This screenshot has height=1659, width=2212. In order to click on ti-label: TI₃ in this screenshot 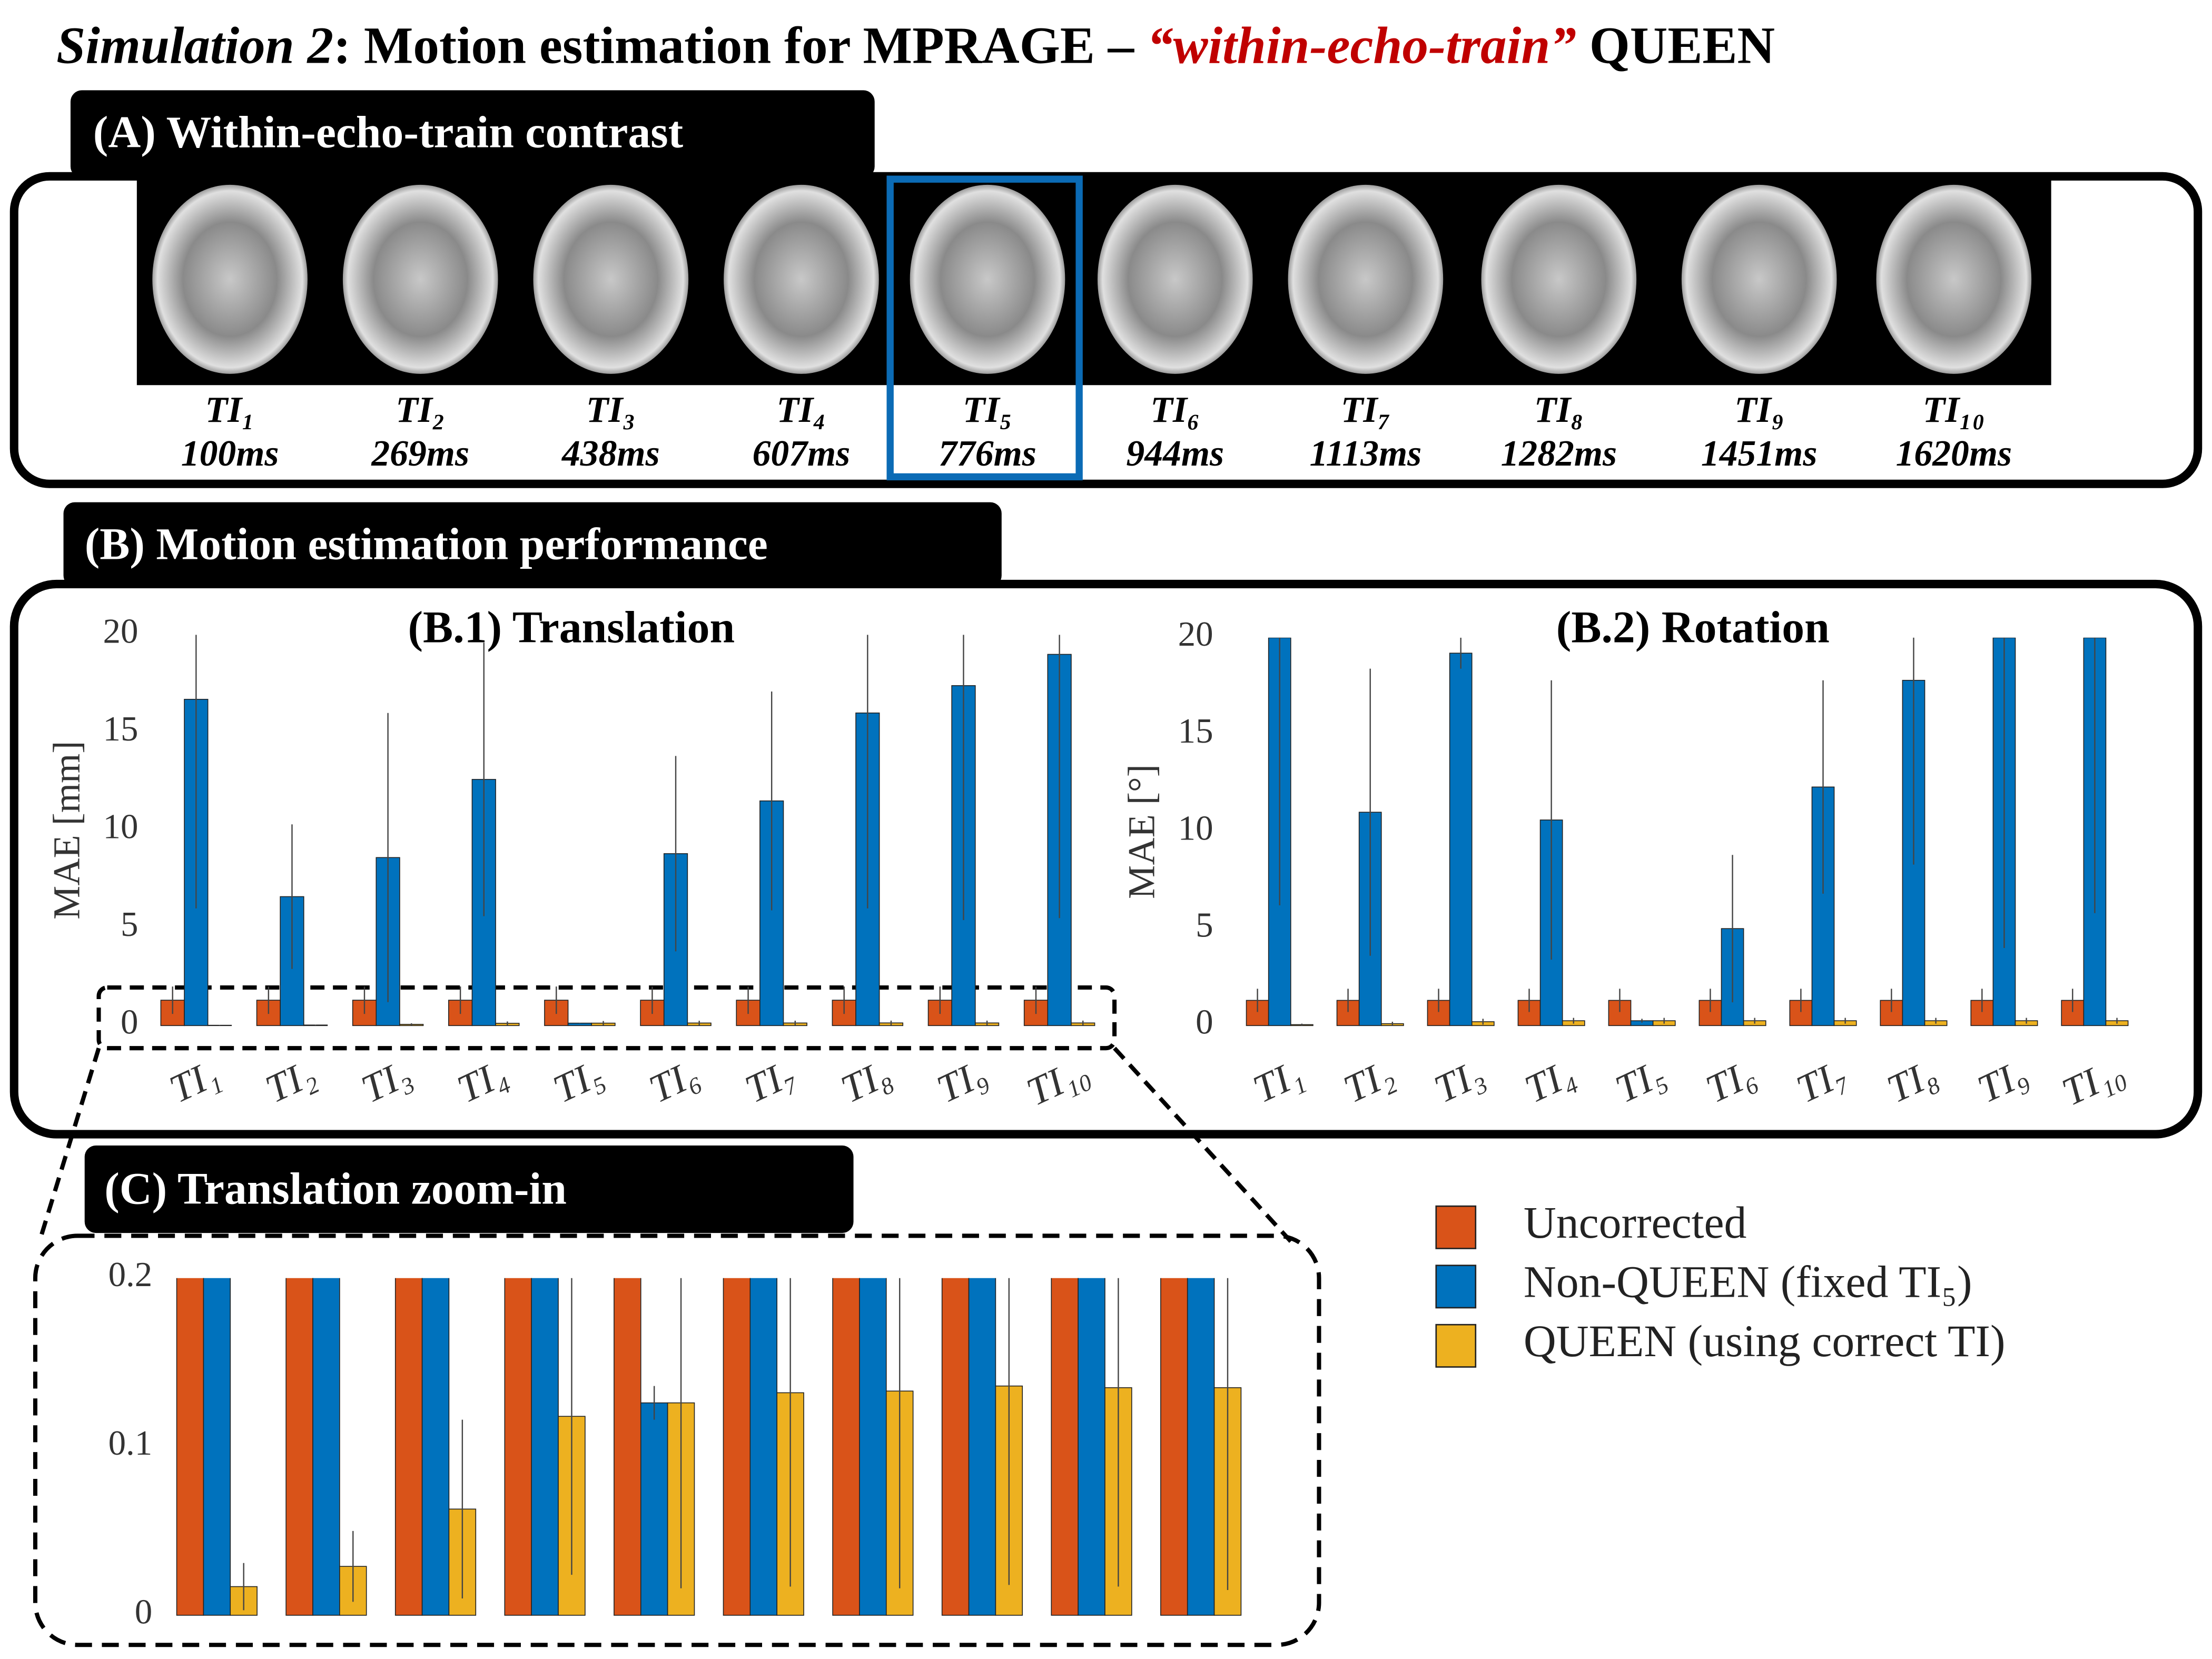, I will do `click(611, 410)`.